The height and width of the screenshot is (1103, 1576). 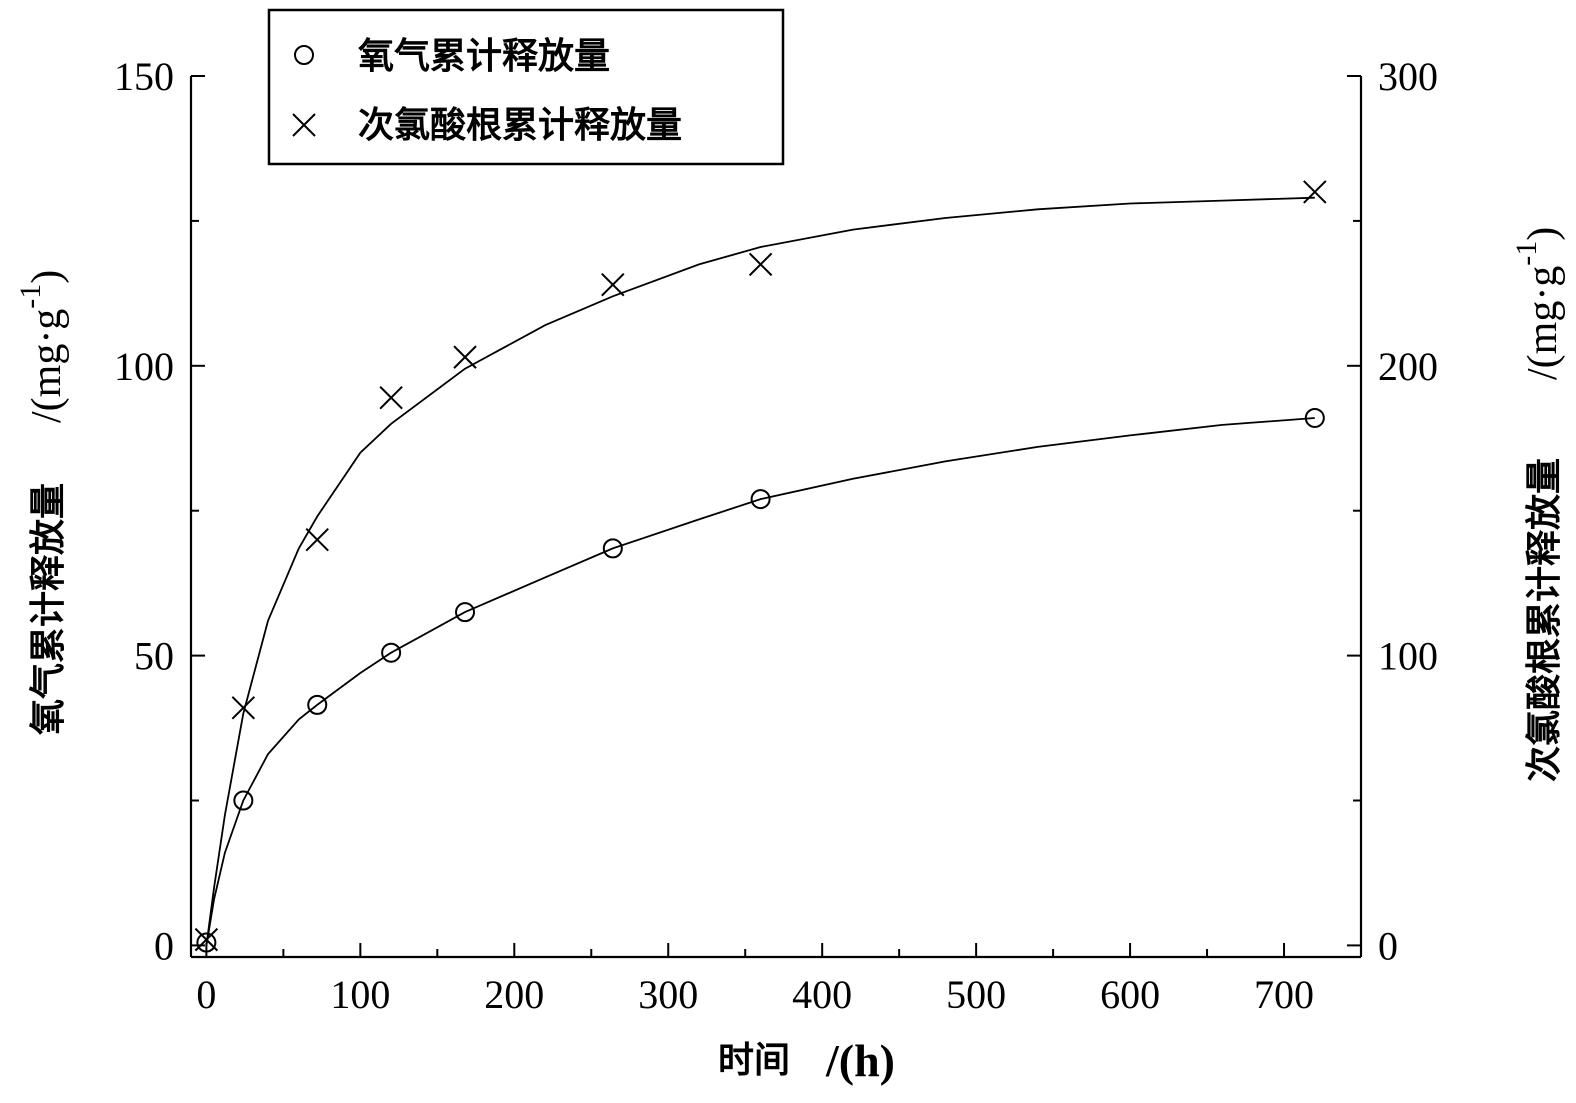 What do you see at coordinates (668, 994) in the screenshot?
I see `x-tick-label: 300` at bounding box center [668, 994].